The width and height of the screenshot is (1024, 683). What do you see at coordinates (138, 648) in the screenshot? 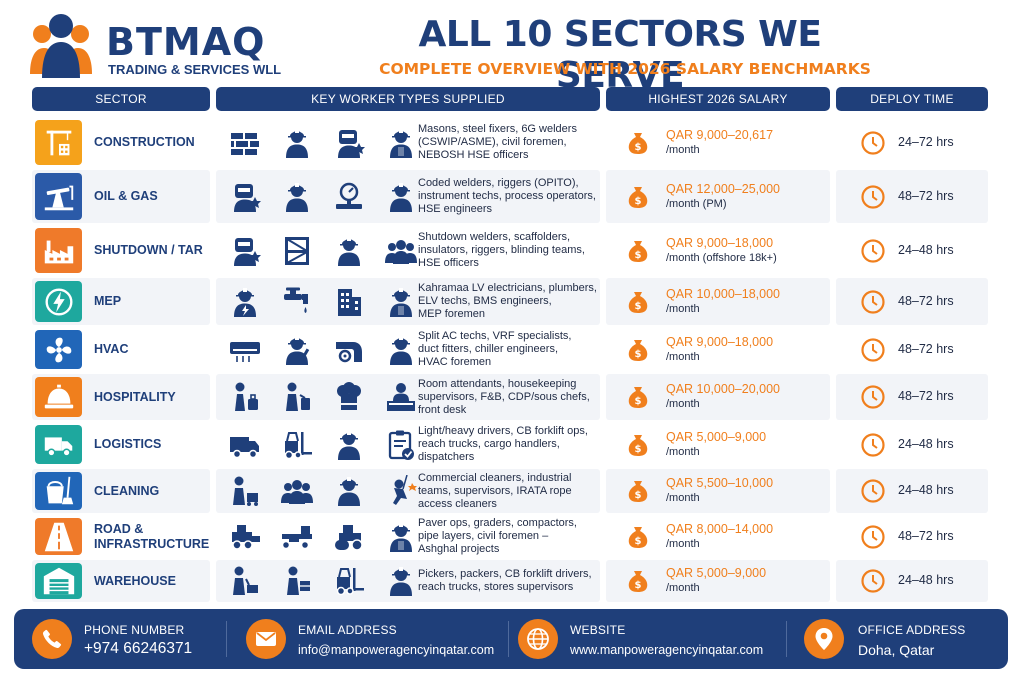
I see `phone-number: +974 66246371` at bounding box center [138, 648].